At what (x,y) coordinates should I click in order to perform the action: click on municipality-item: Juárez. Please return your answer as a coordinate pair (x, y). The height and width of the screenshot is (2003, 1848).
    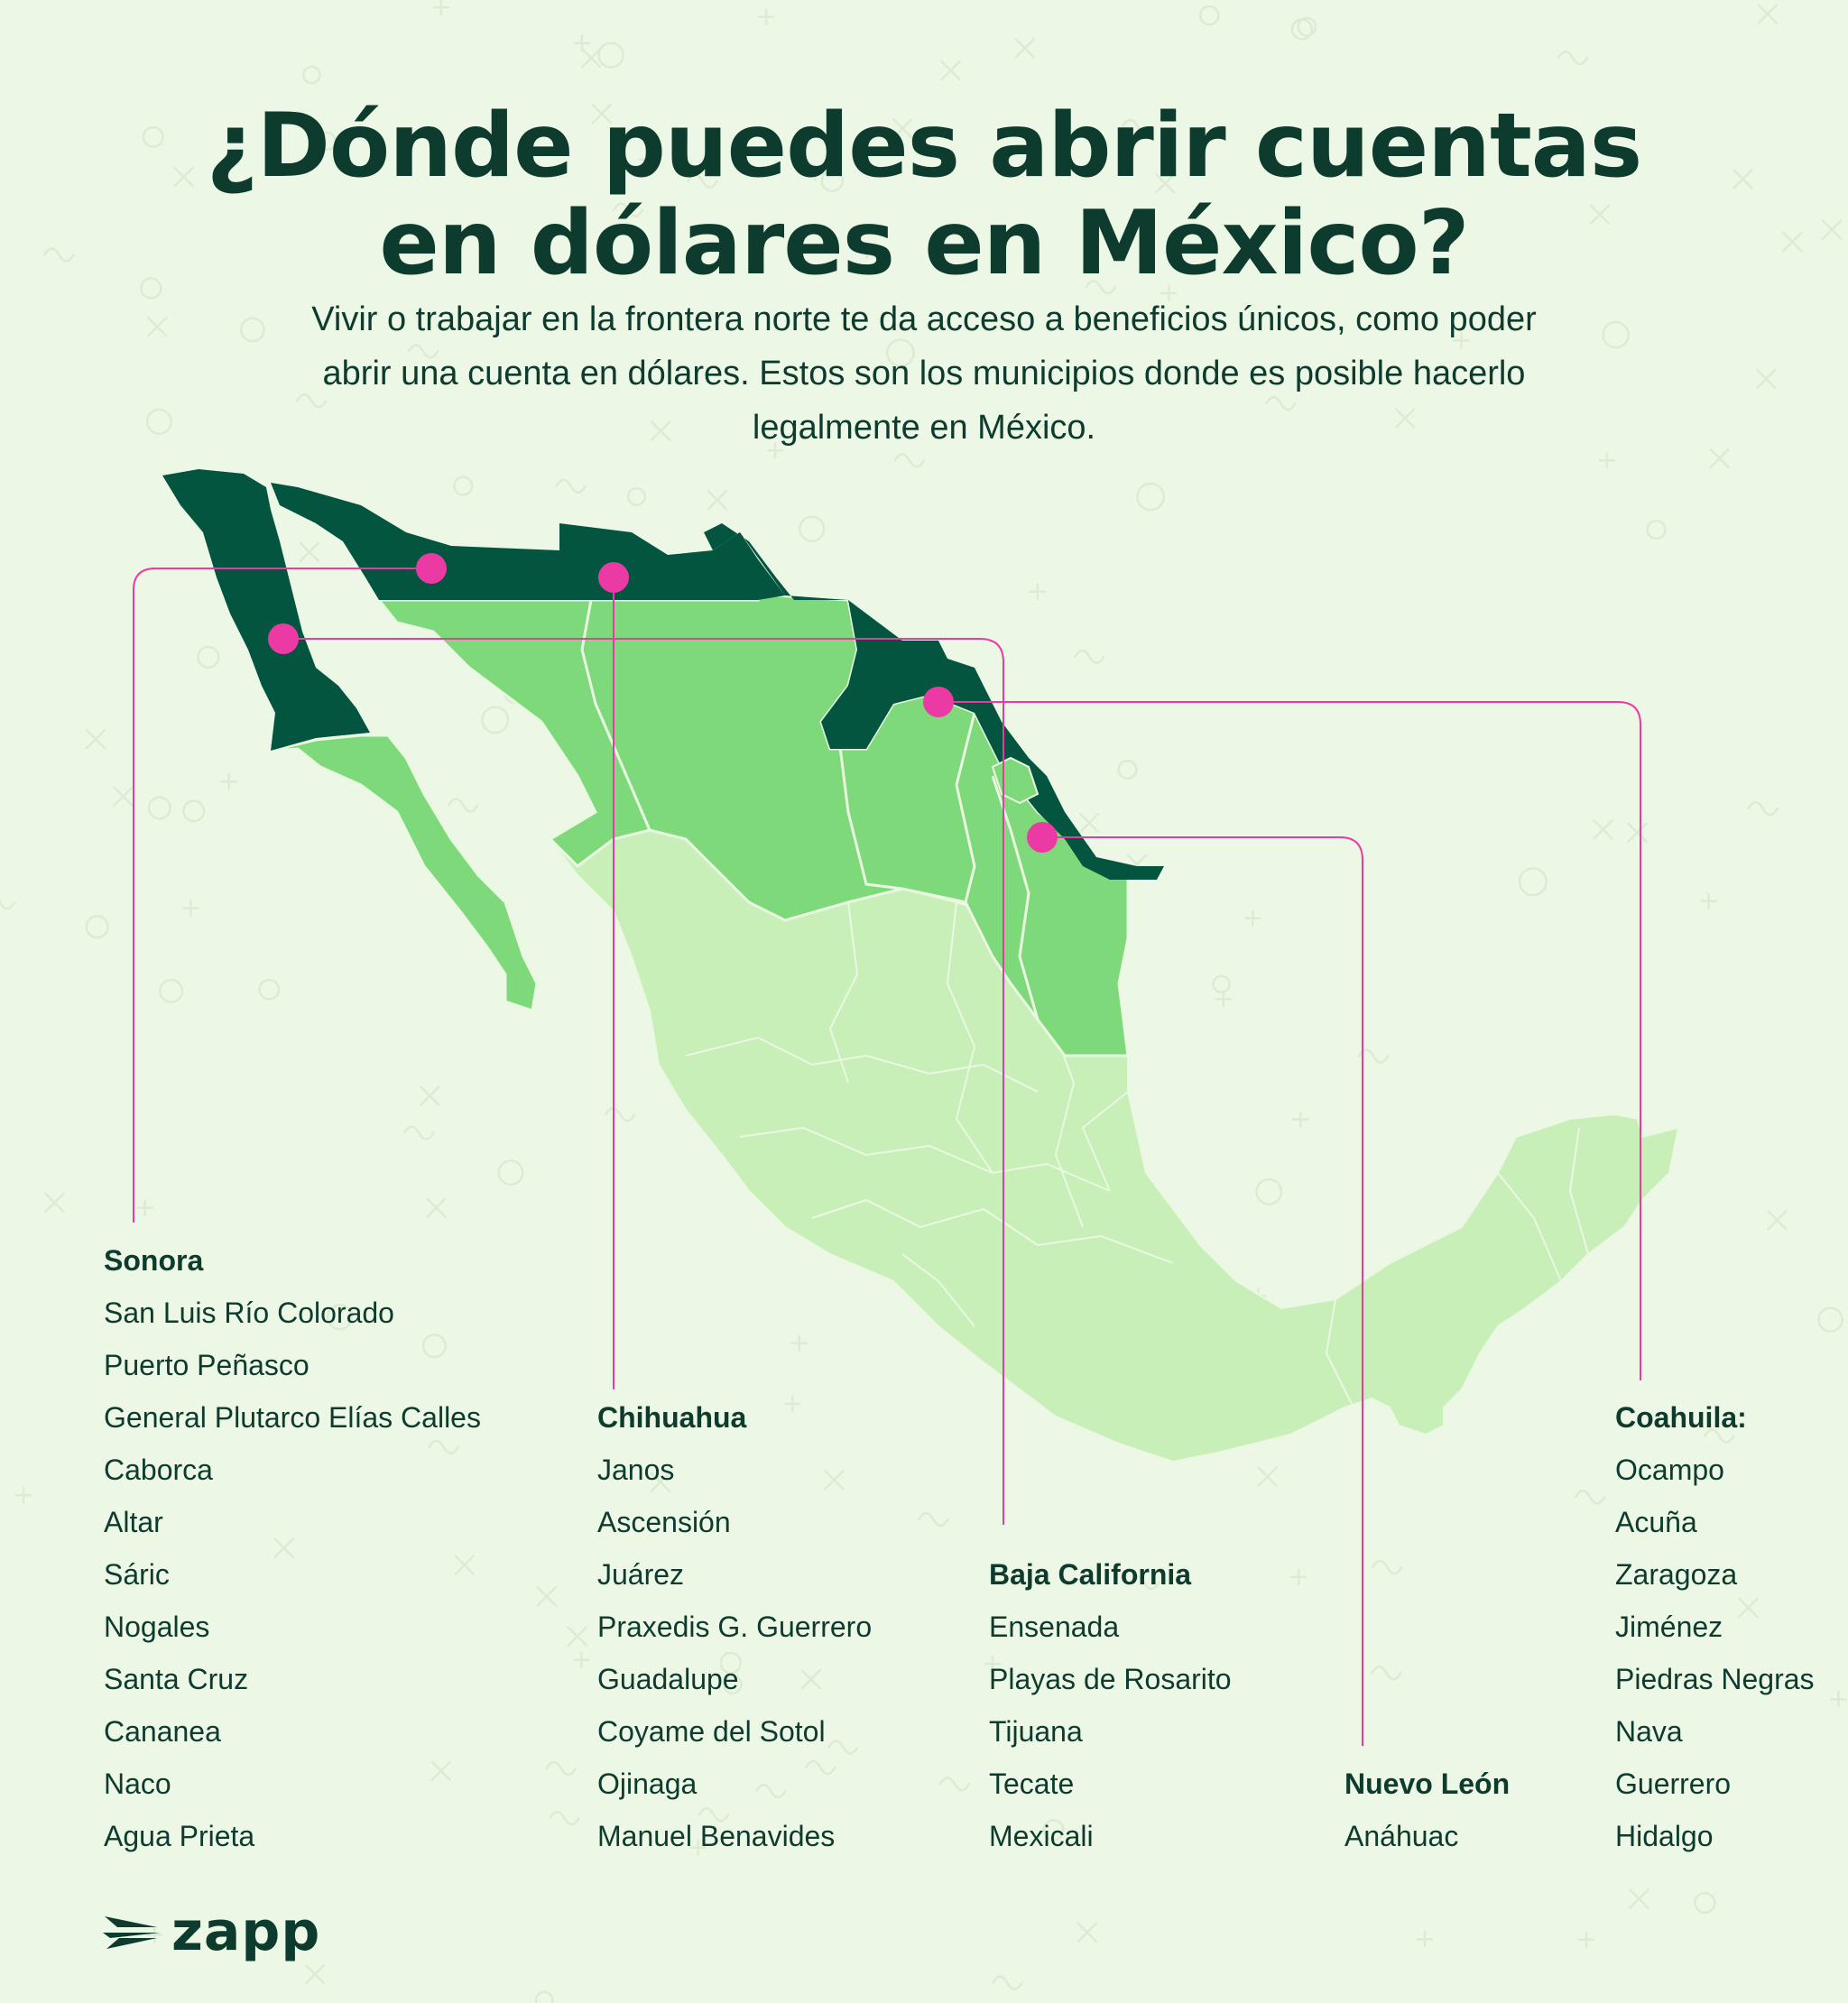
    Looking at the image, I should click on (641, 1574).